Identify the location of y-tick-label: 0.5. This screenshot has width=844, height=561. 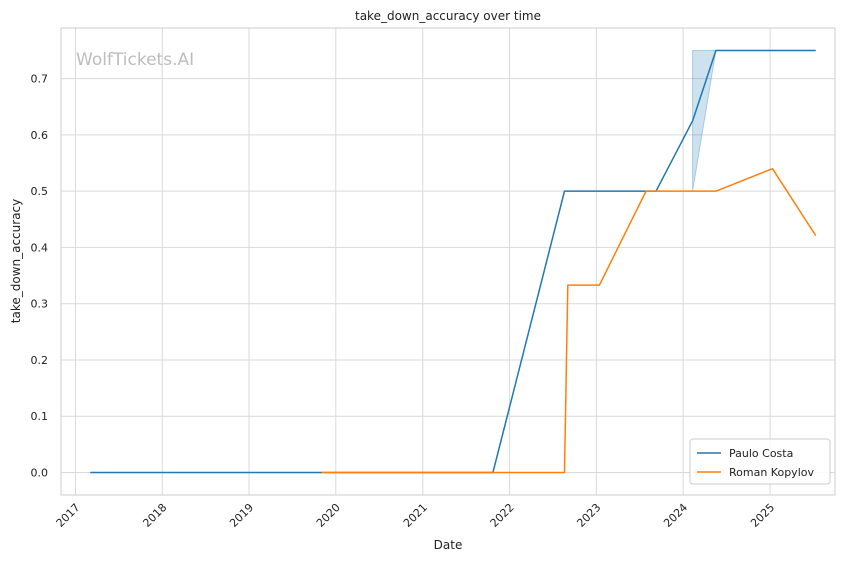
(40, 191).